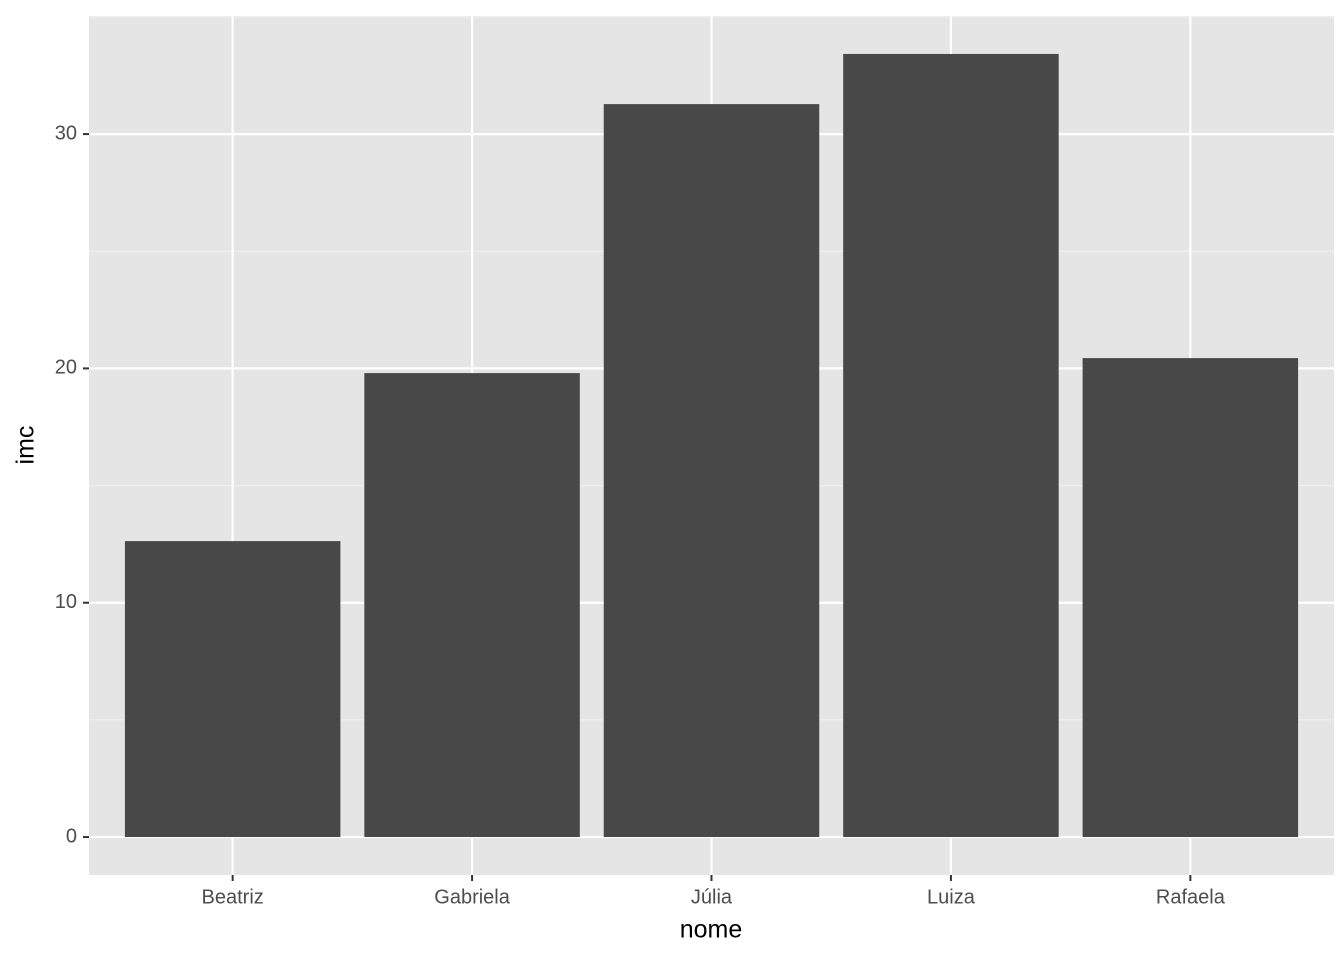  What do you see at coordinates (66, 602) in the screenshot?
I see `y-tick-label: 10` at bounding box center [66, 602].